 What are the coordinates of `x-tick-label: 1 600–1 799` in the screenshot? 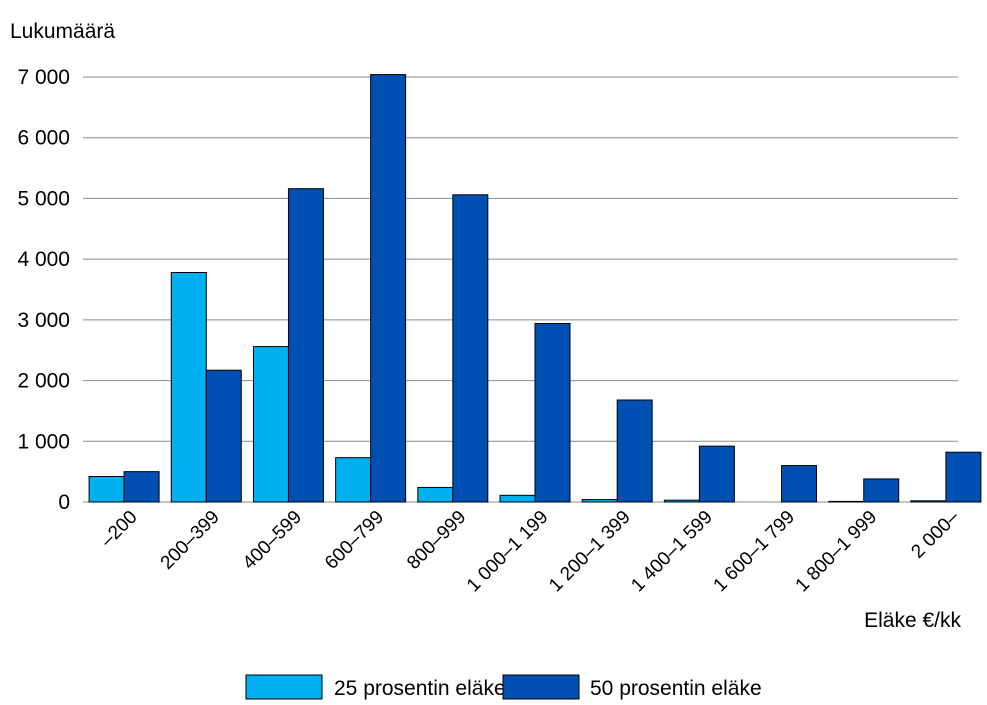 It's located at (755, 552).